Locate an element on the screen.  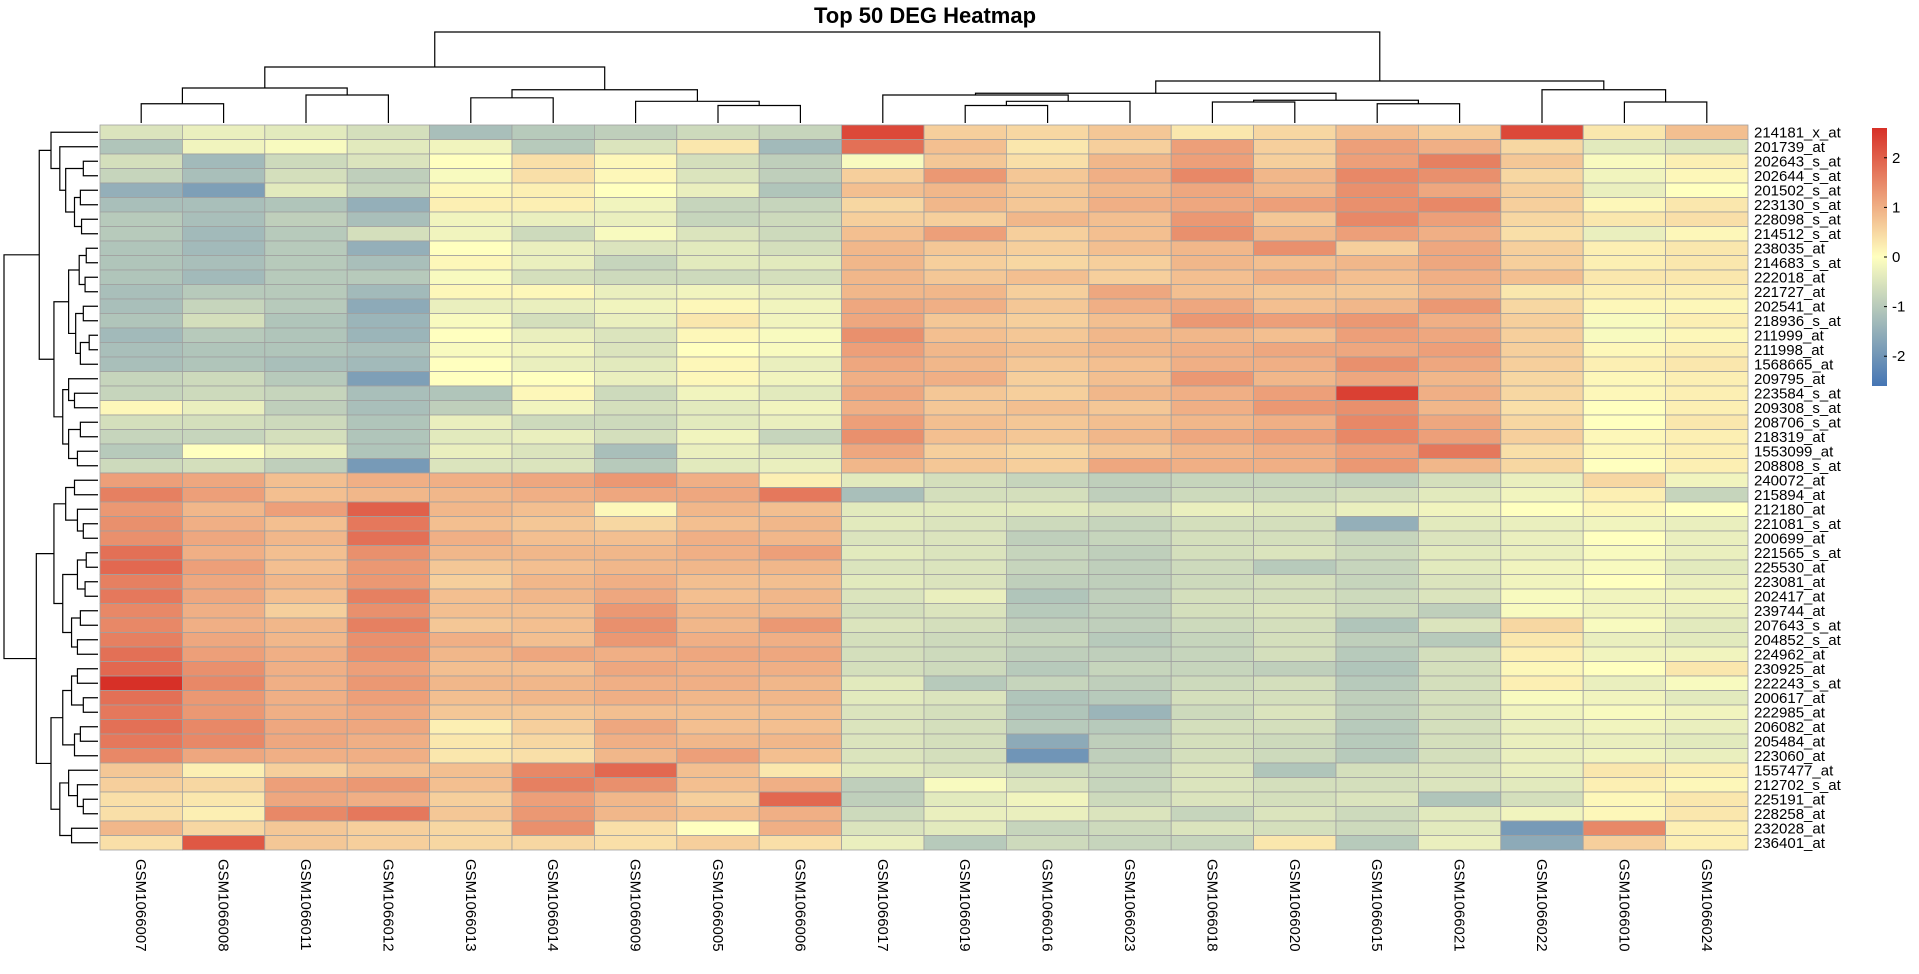
row-label: 232028_at is located at coordinates (1790, 828).